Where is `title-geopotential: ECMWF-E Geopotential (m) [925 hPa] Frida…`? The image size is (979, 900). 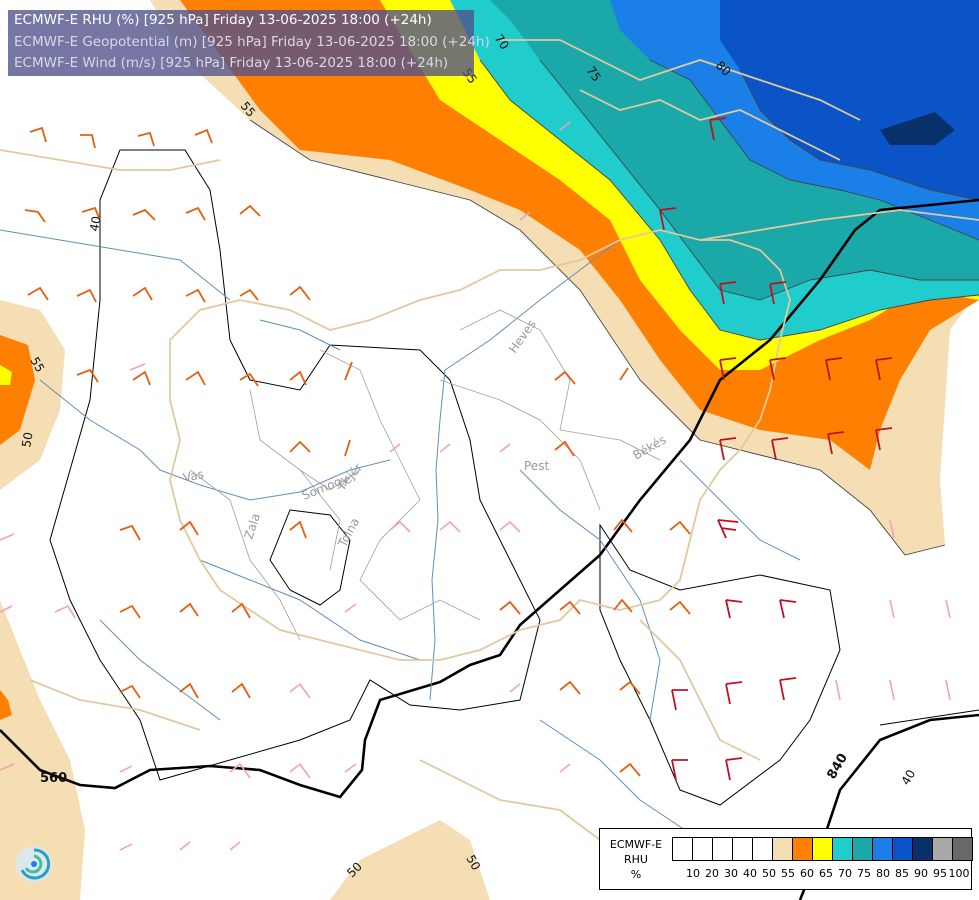 title-geopotential: ECMWF-E Geopotential (m) [925 hPa] Frida… is located at coordinates (252, 42).